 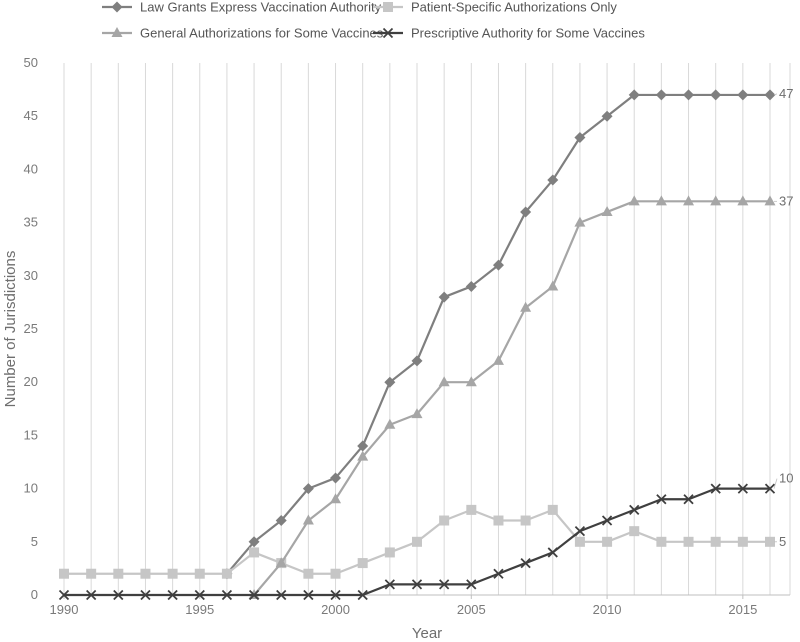 I want to click on marker-s3-p14-b, so click(x=444, y=584).